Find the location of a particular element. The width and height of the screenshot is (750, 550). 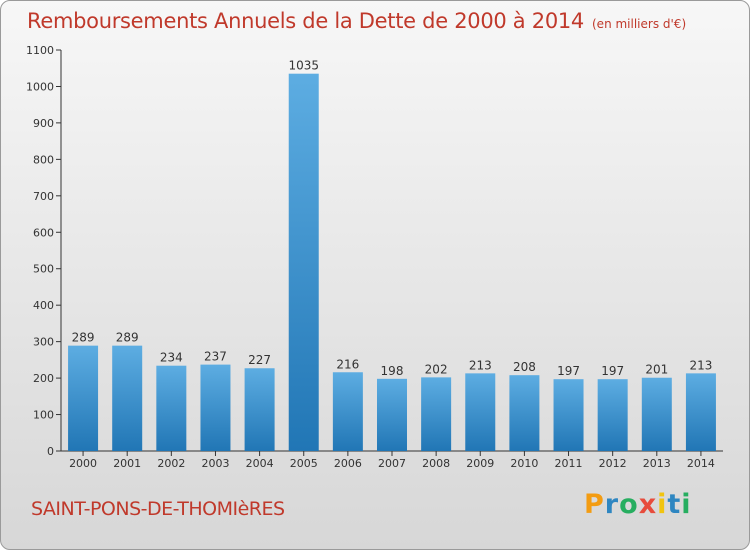

x-tick-label: 2003 is located at coordinates (215, 463).